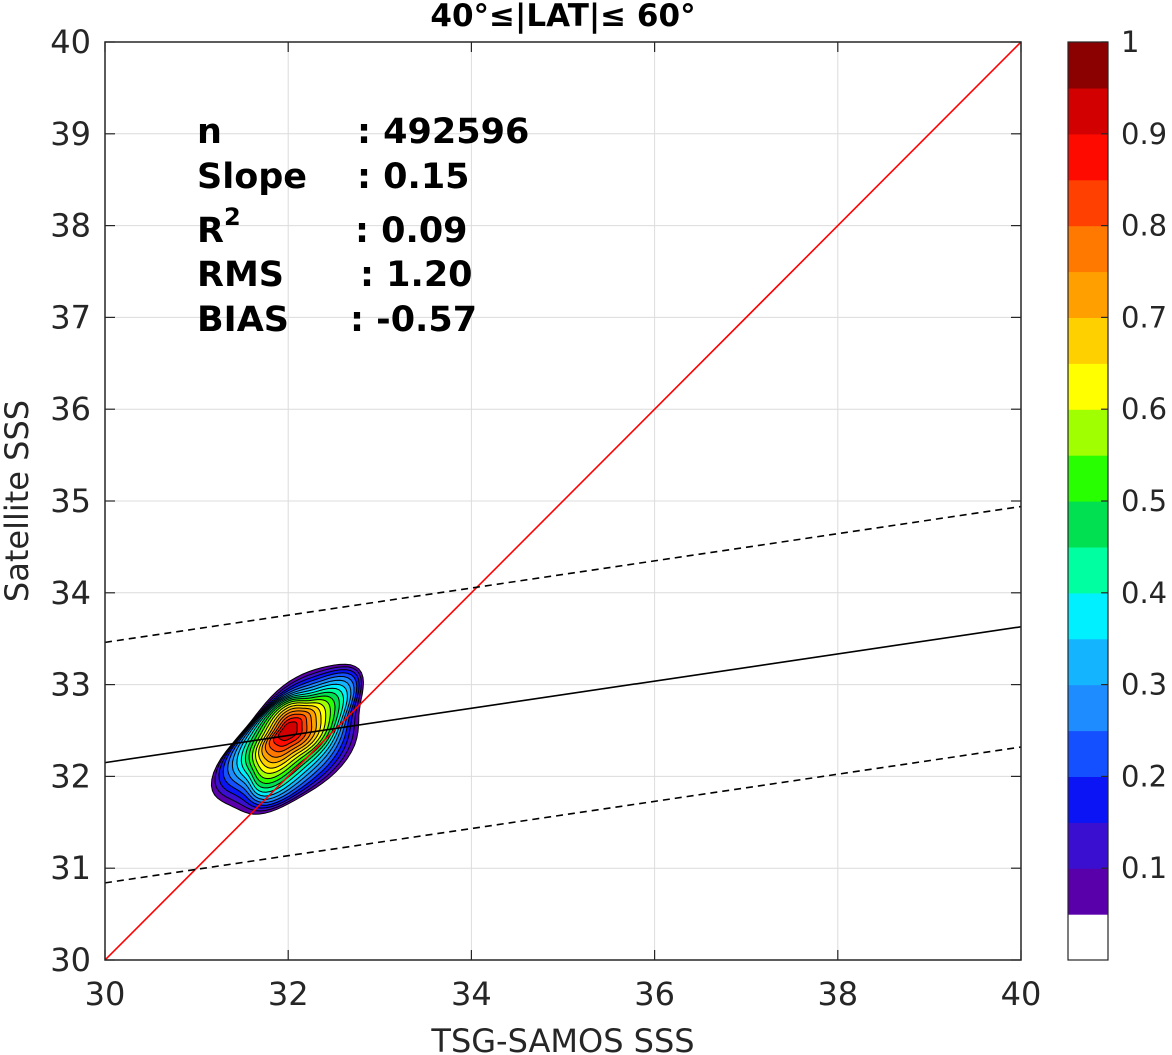 This screenshot has height=1055, width=1172. Describe the element at coordinates (563, 694) in the screenshot. I see `regression-line` at that location.